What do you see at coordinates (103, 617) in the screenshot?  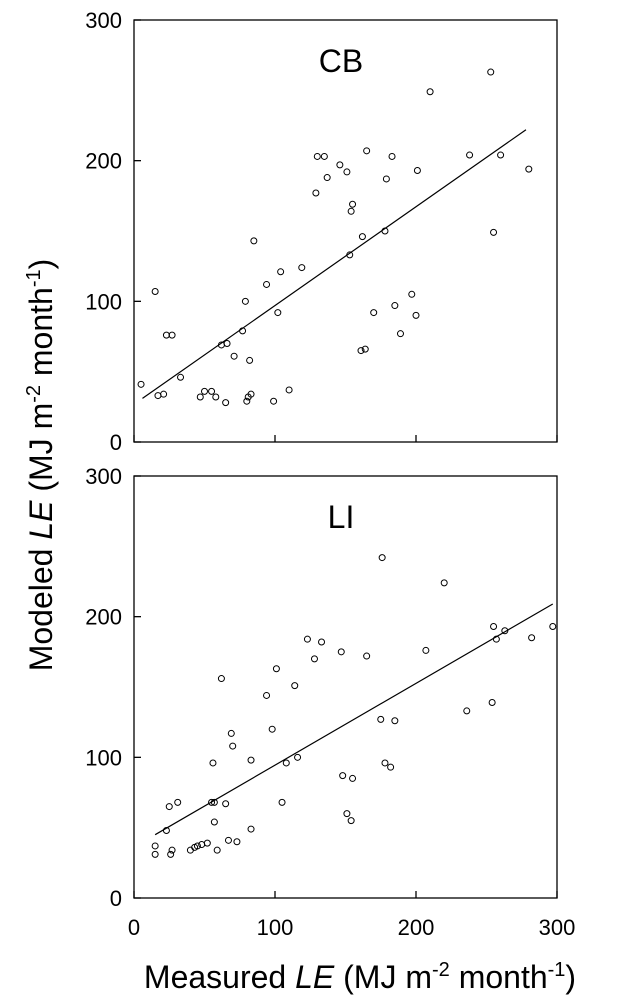 I see `y-tick-label: 200` at bounding box center [103, 617].